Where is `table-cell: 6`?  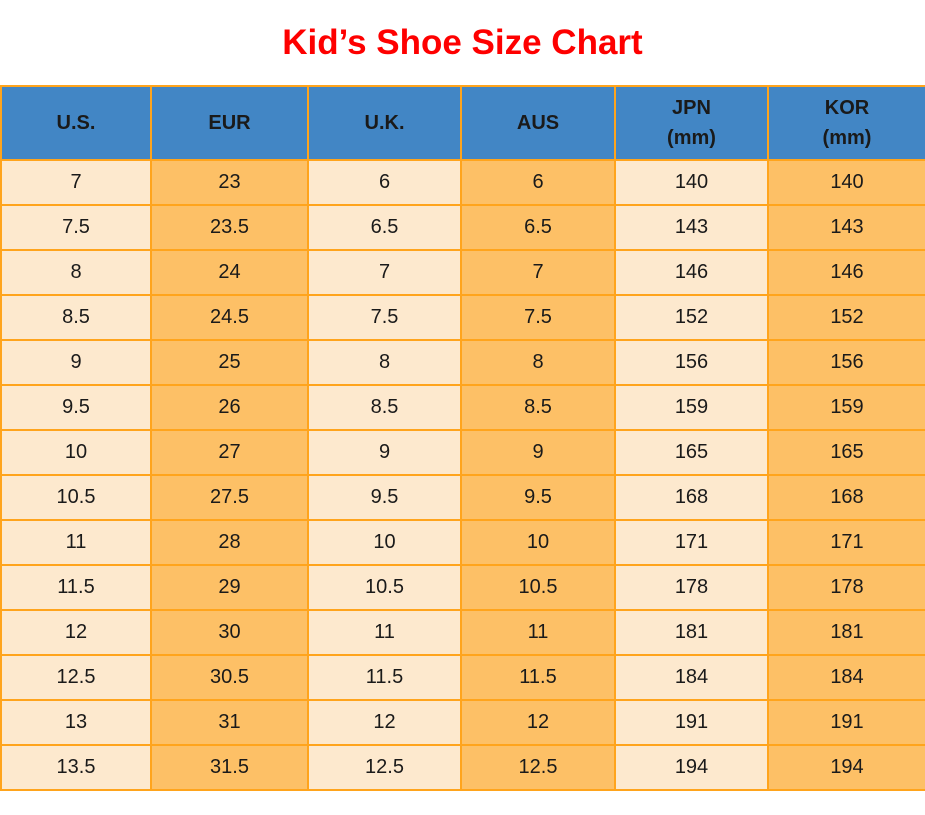
table-cell: 6 is located at coordinates (384, 182).